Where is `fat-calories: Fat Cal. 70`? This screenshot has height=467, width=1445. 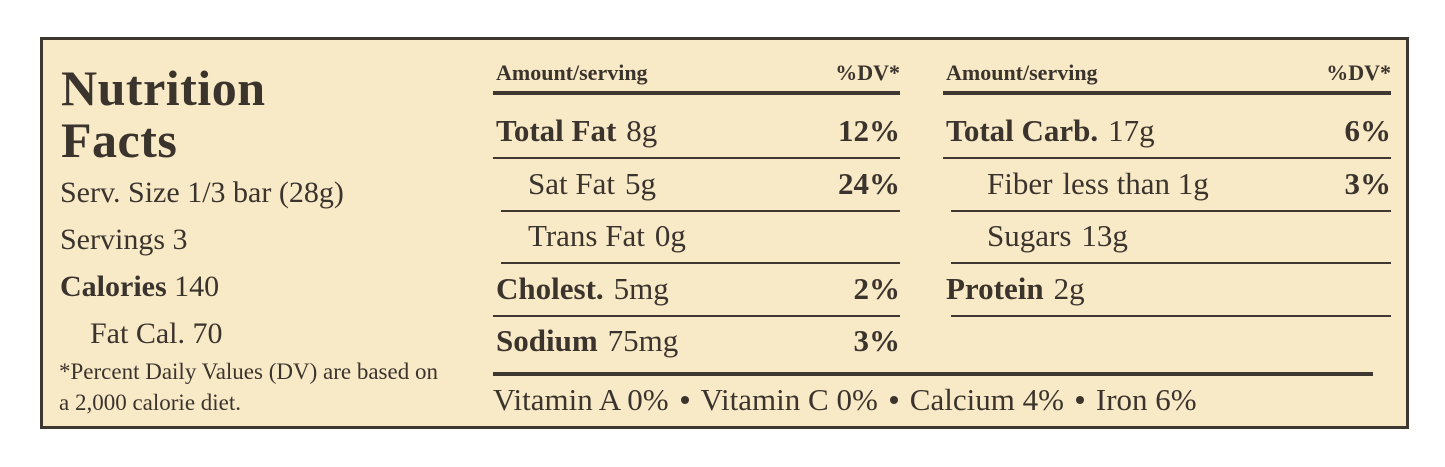
fat-calories: Fat Cal. 70 is located at coordinates (156, 333).